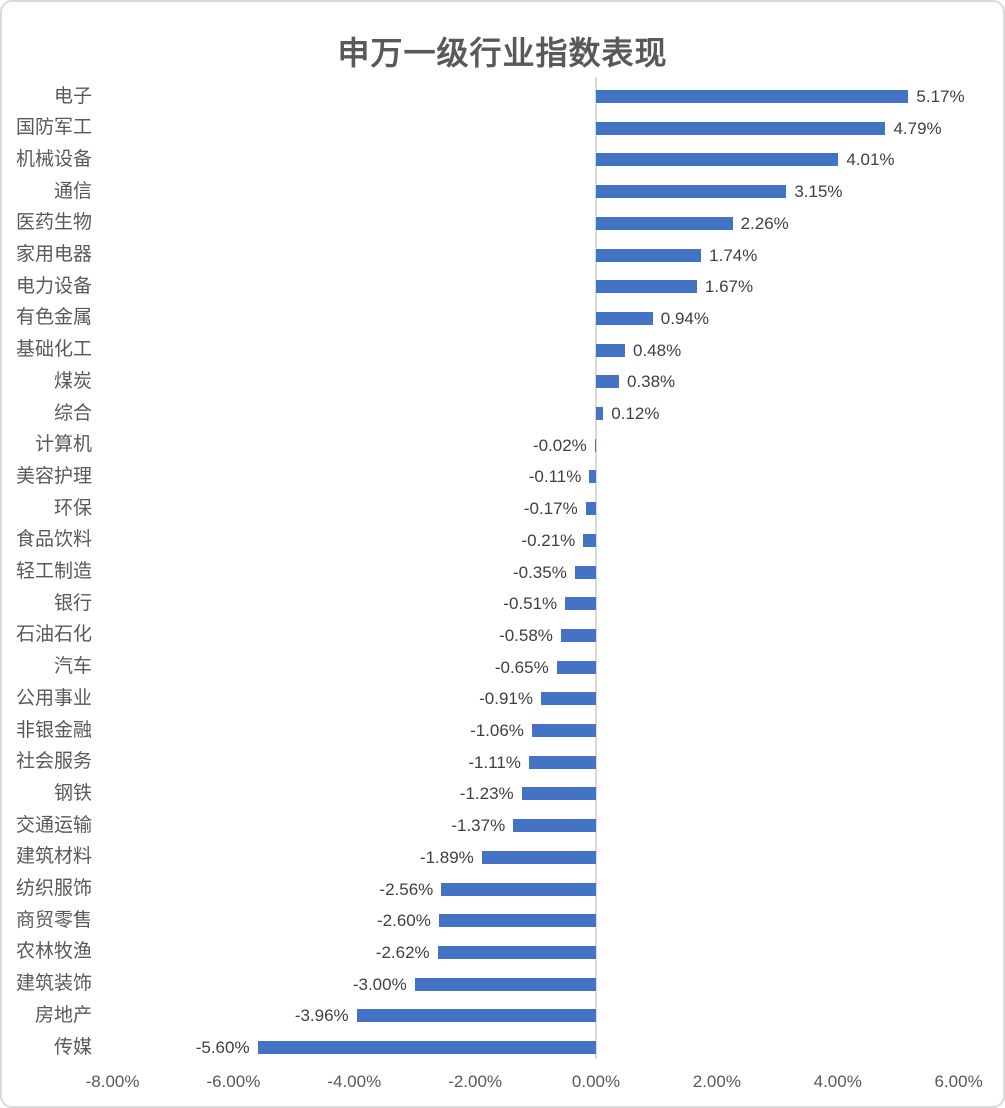 This screenshot has width=1005, height=1108. Describe the element at coordinates (72, 96) in the screenshot. I see `category-label: 电子` at that location.